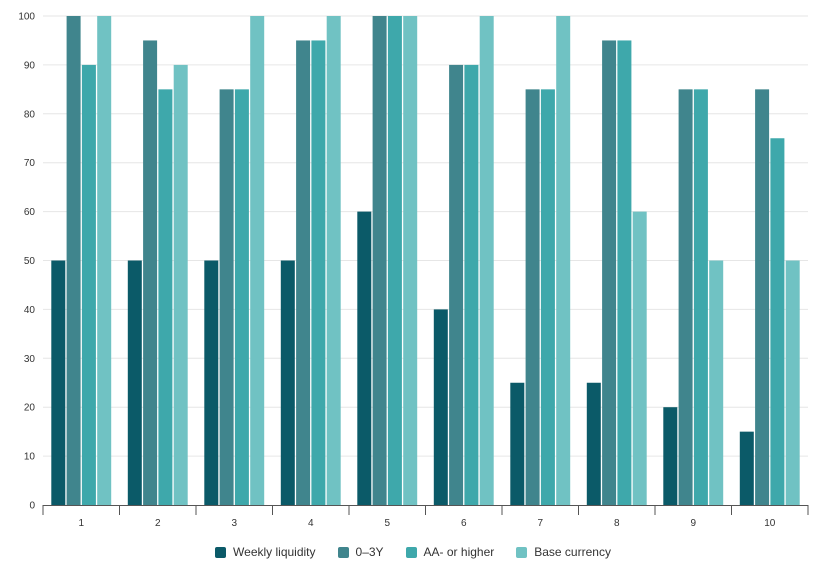 The height and width of the screenshot is (570, 826). Describe the element at coordinates (274, 552) in the screenshot. I see `legend-label-weekly-liquidity: Weekly liquidity` at that location.